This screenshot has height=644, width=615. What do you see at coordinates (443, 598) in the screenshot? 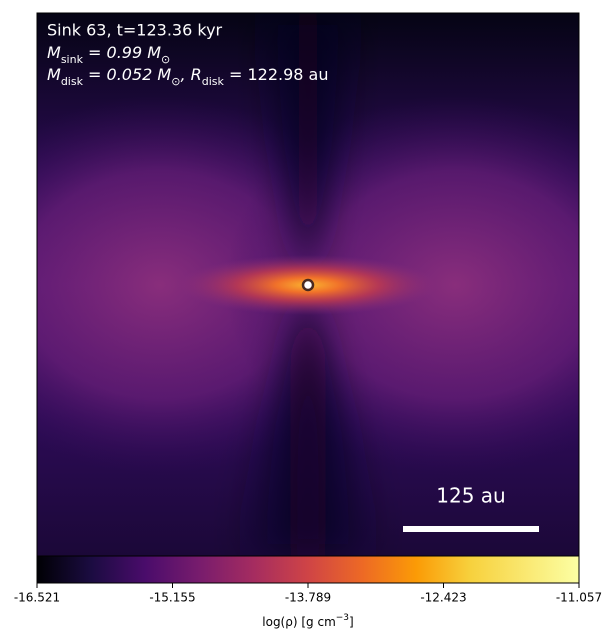
I see `tick-label: -12.423` at bounding box center [443, 598].